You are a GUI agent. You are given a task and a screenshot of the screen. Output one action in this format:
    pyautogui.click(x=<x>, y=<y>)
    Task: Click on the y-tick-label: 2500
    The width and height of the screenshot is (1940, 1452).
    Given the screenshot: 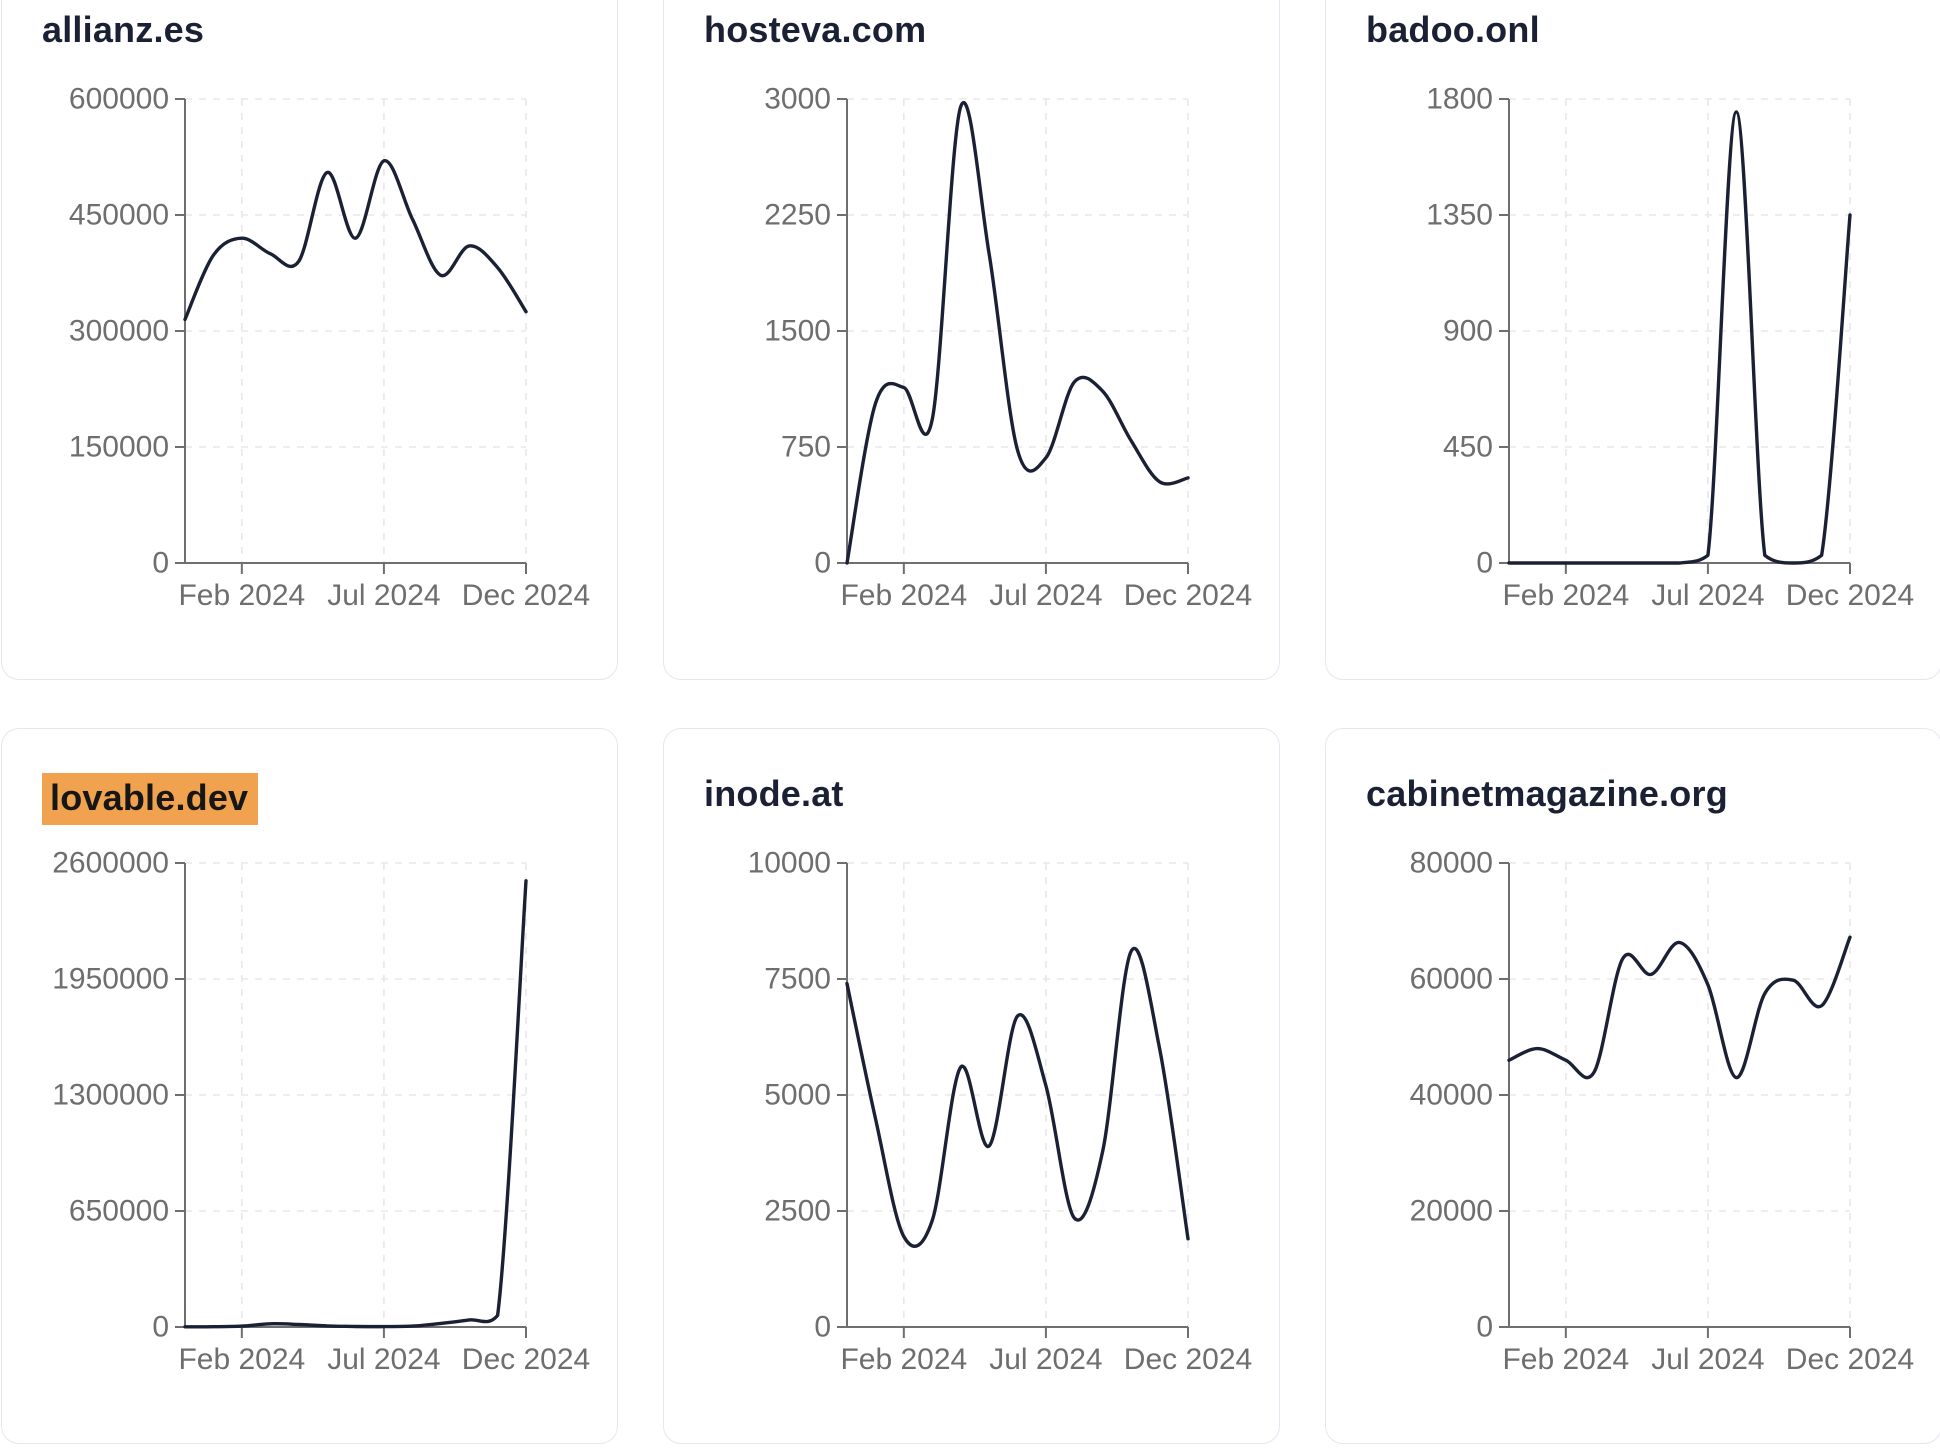 What is the action you would take?
    pyautogui.click(x=797, y=1211)
    